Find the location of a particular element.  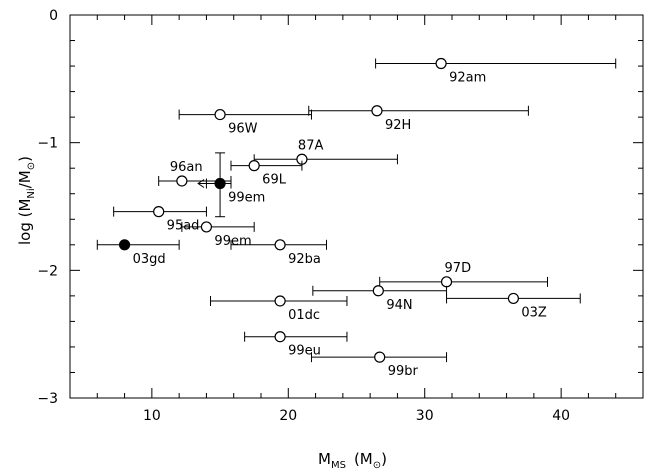

x-tick-label: 10 is located at coordinates (152, 416).